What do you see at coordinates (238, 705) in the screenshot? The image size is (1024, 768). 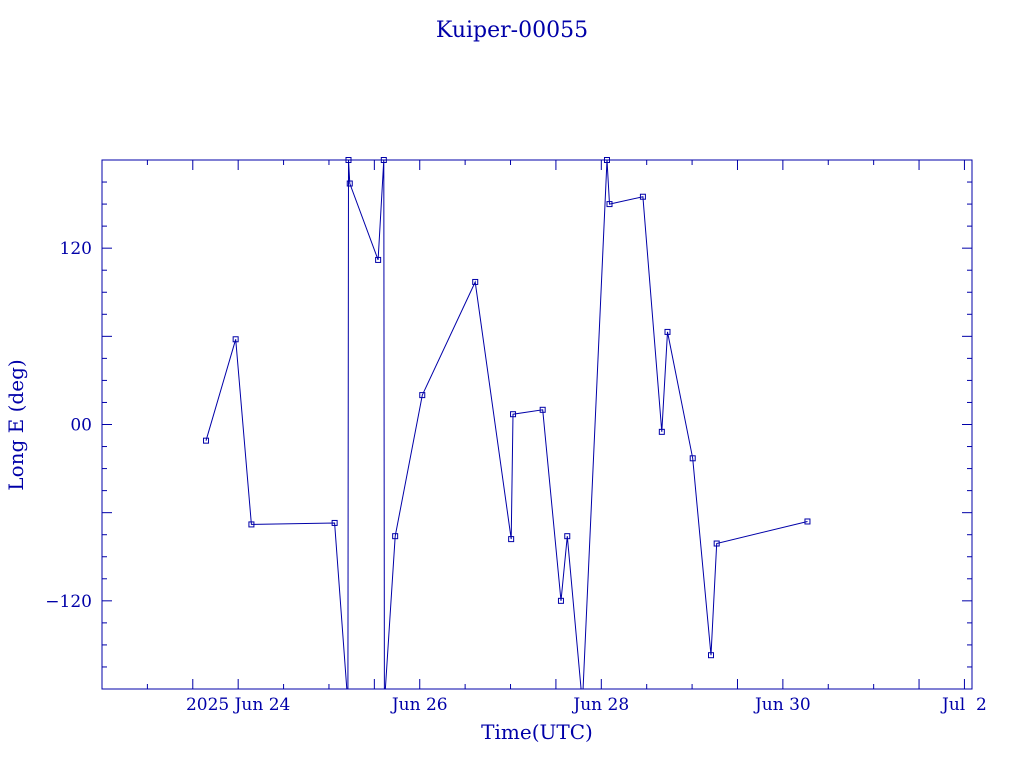 I see `x-tick-label: 2025 Jun 24` at bounding box center [238, 705].